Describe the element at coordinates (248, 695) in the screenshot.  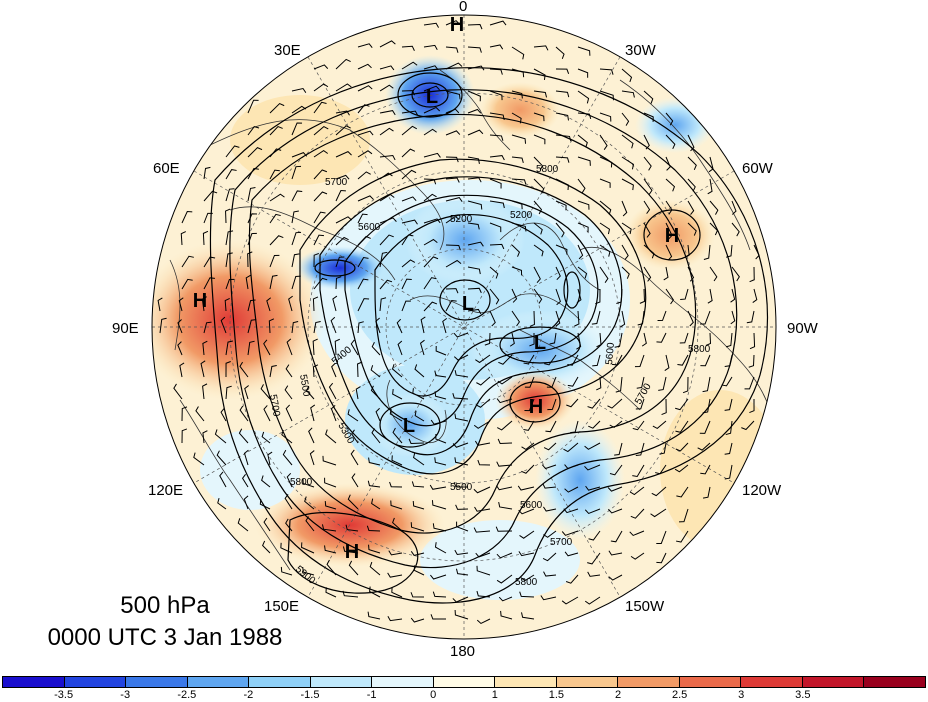
I see `colorbar-tick-label: -2` at that location.